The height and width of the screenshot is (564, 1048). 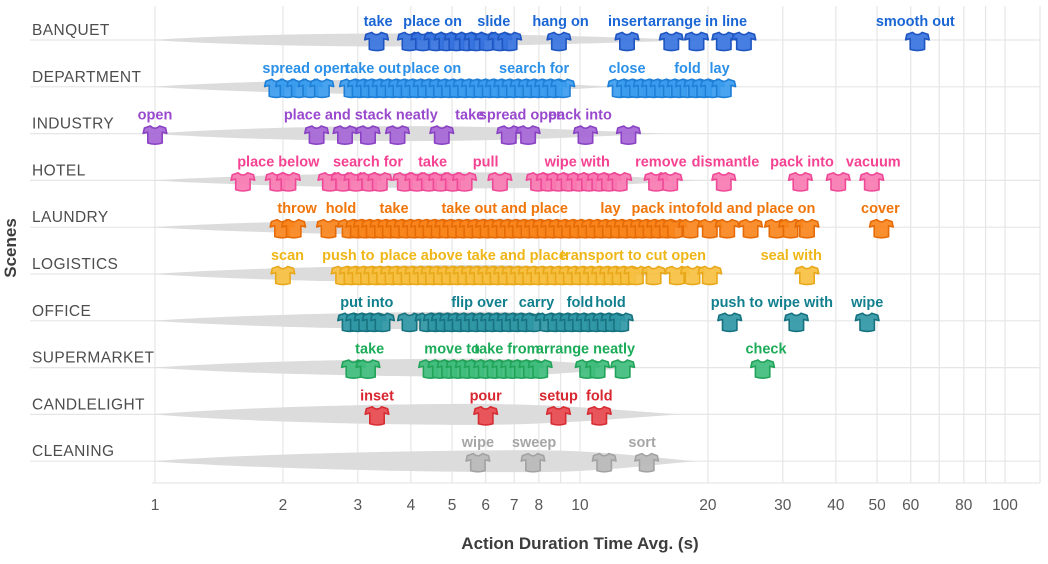 I want to click on x-tick-label: 100, so click(x=1005, y=505).